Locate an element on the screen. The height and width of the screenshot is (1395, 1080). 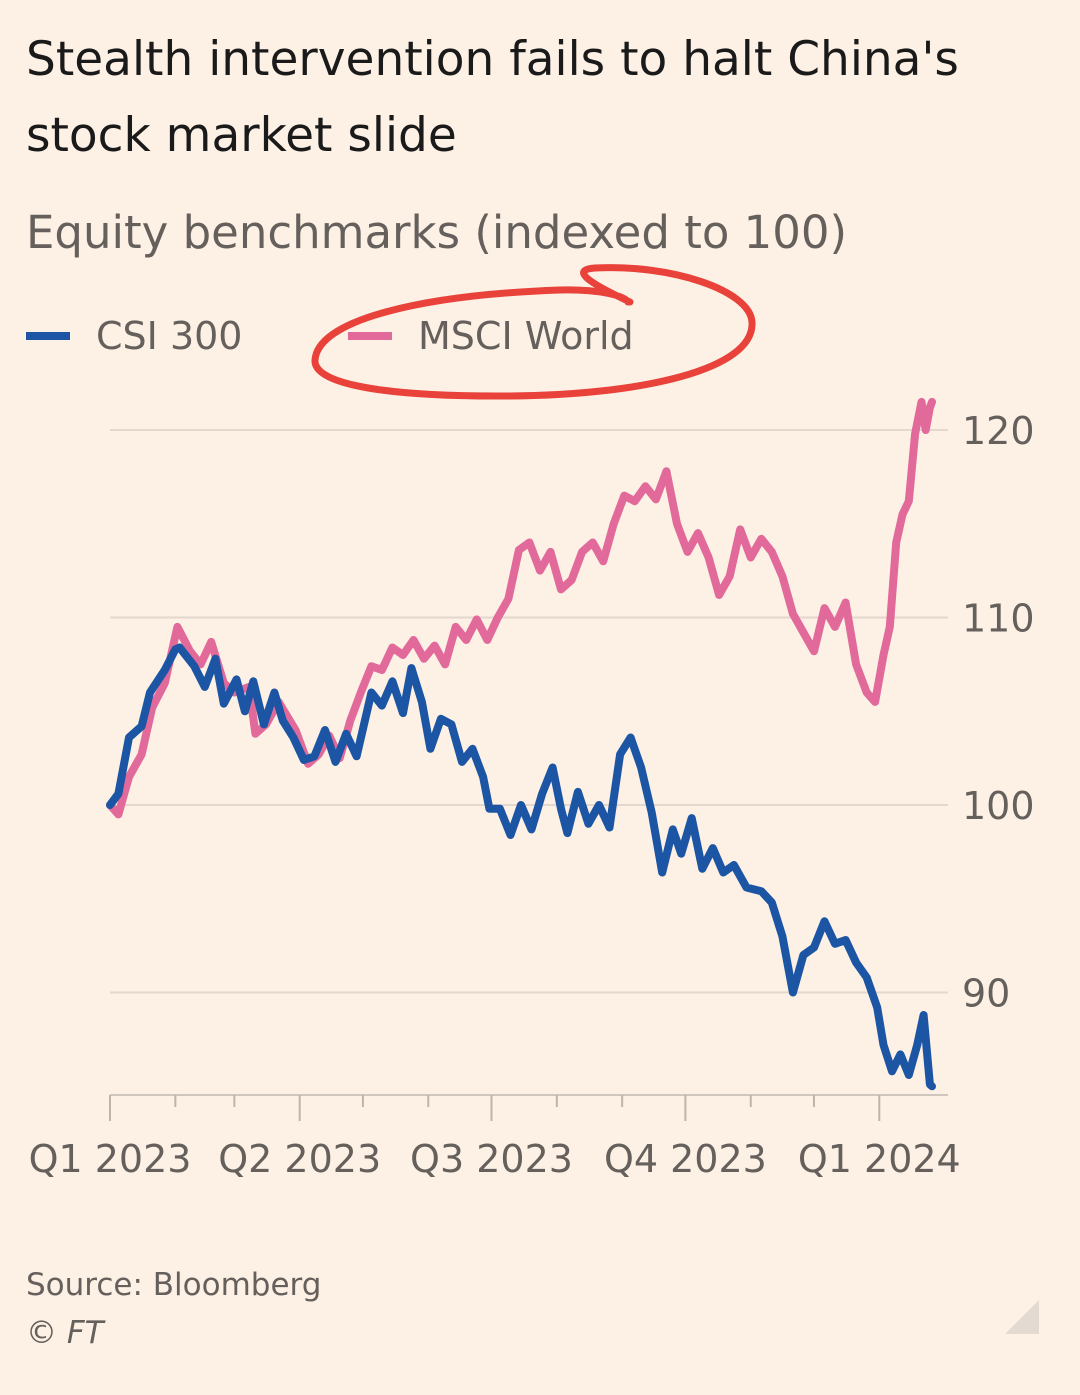
x-tick-label-4: Q1 2024 is located at coordinates (879, 1159).